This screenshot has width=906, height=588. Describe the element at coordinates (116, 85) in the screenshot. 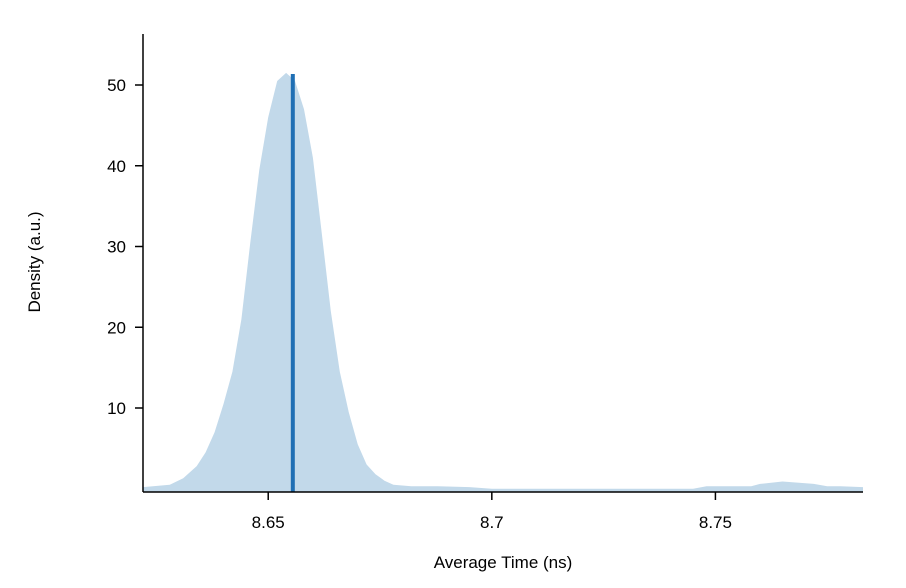

I see `y-tick-label: 50` at that location.